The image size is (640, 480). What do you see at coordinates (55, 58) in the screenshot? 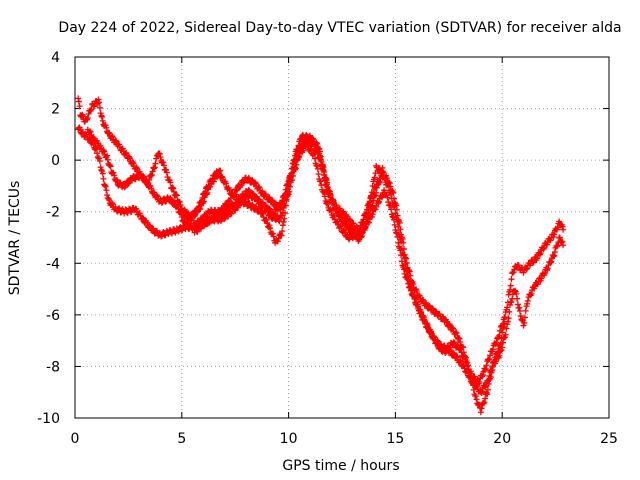
I see `y-tick-label: 4` at bounding box center [55, 58].